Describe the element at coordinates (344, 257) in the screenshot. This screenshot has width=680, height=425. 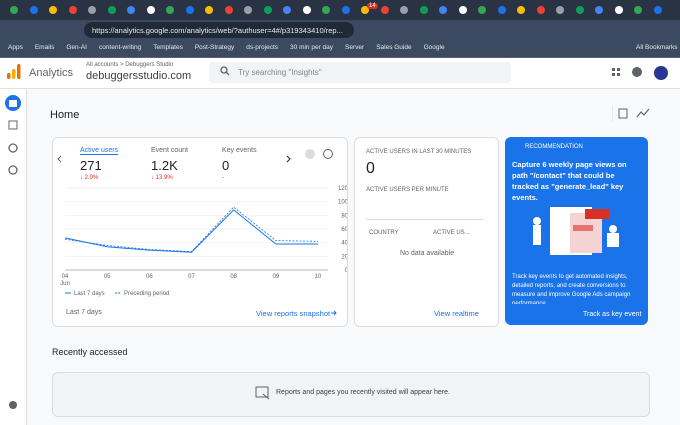
I see `y-tick-label: 20` at that location.